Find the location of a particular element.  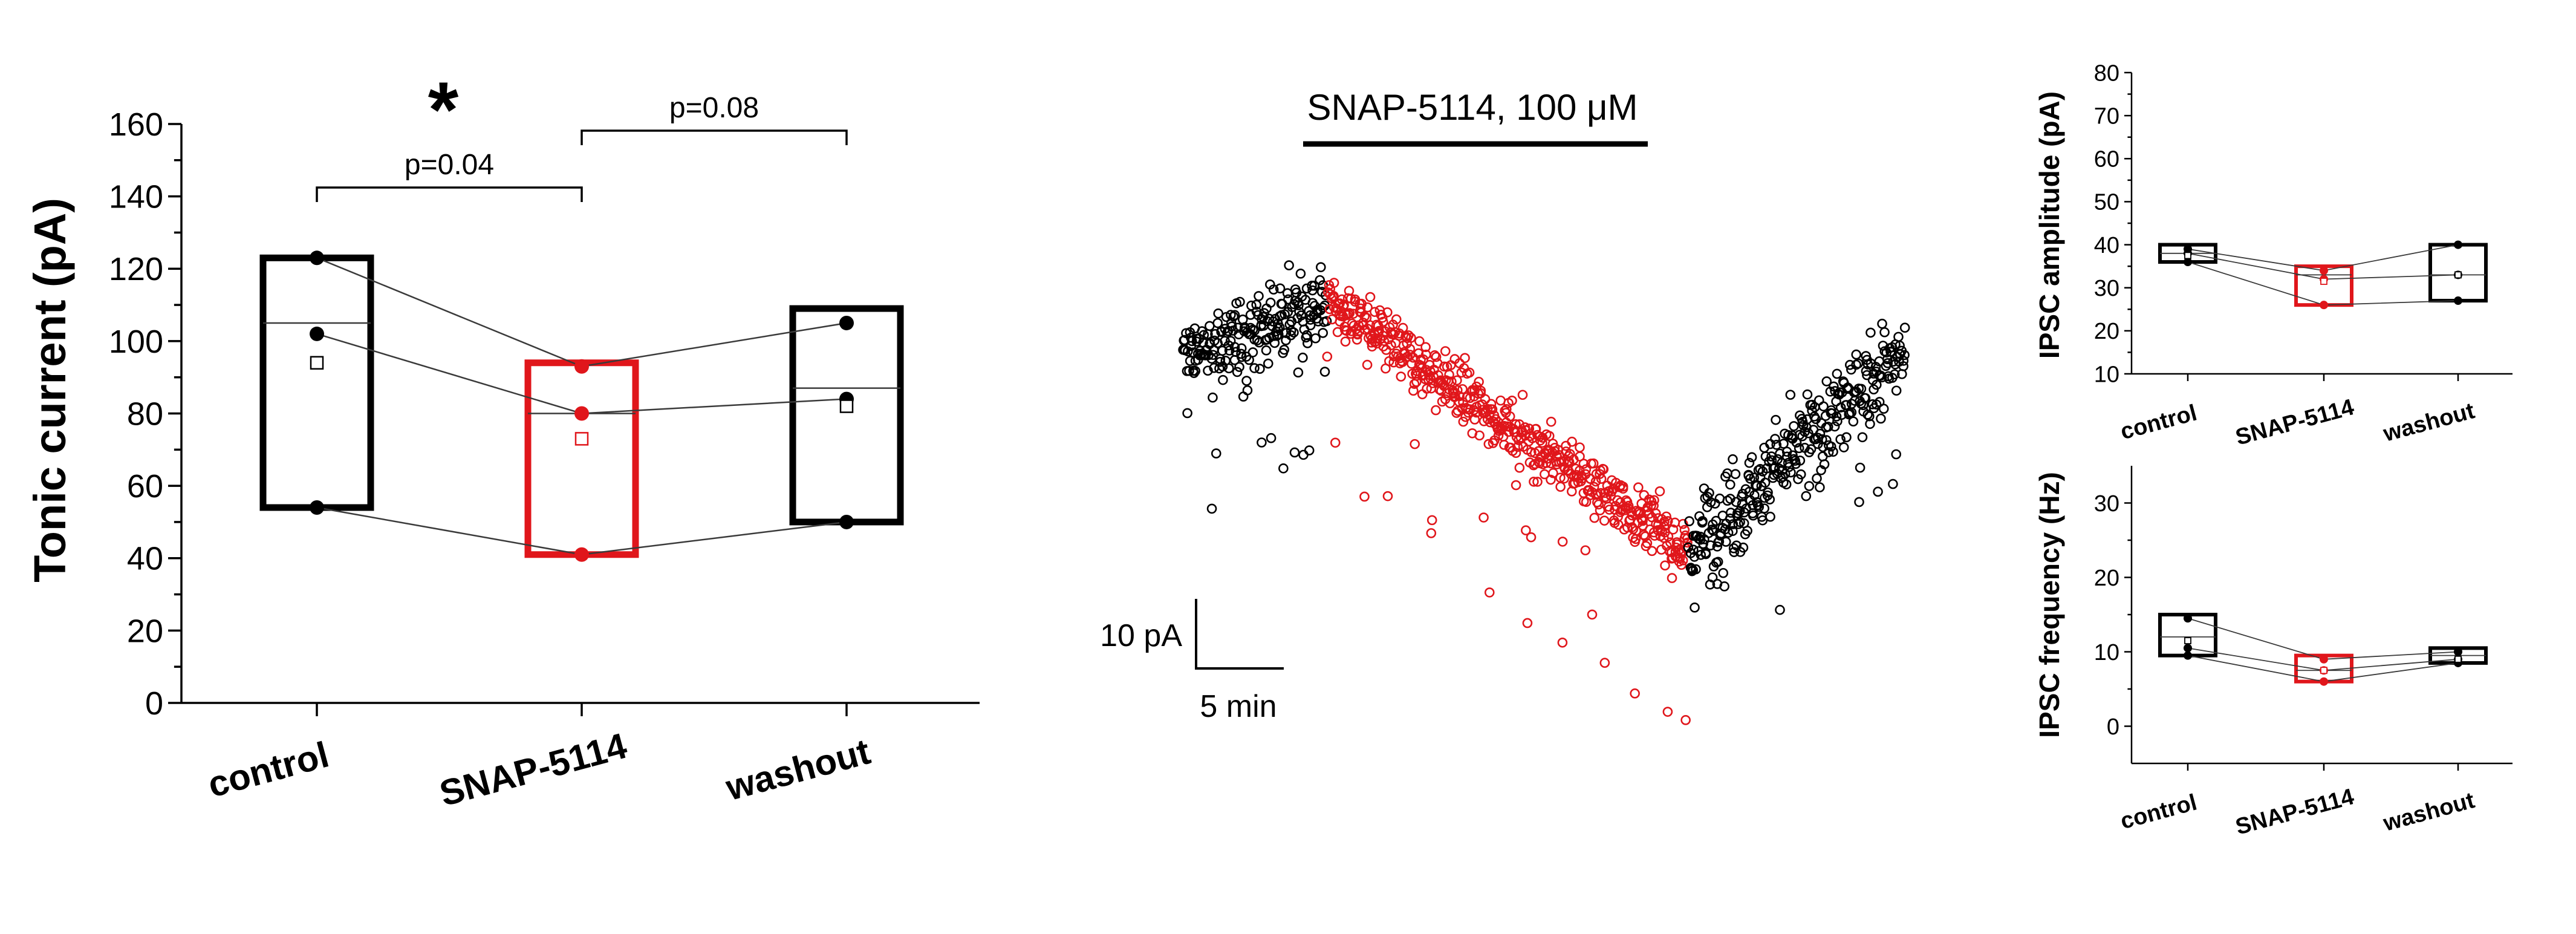

y-tick-label: 20 is located at coordinates (2106, 331).